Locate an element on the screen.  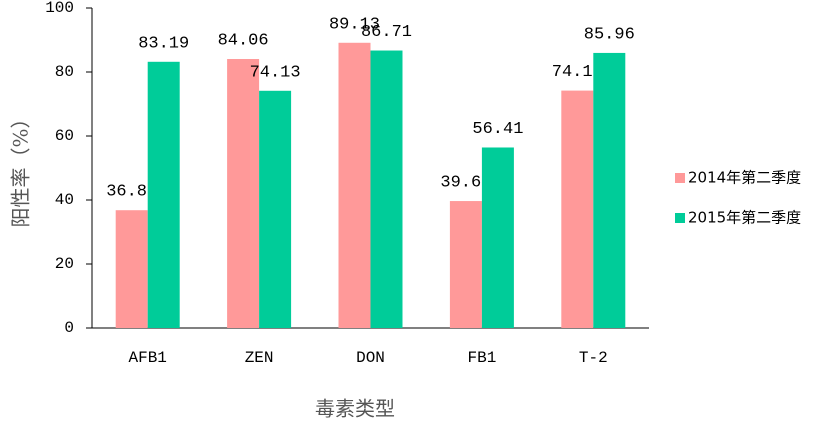
value-label: 89.13 is located at coordinates (354, 24).